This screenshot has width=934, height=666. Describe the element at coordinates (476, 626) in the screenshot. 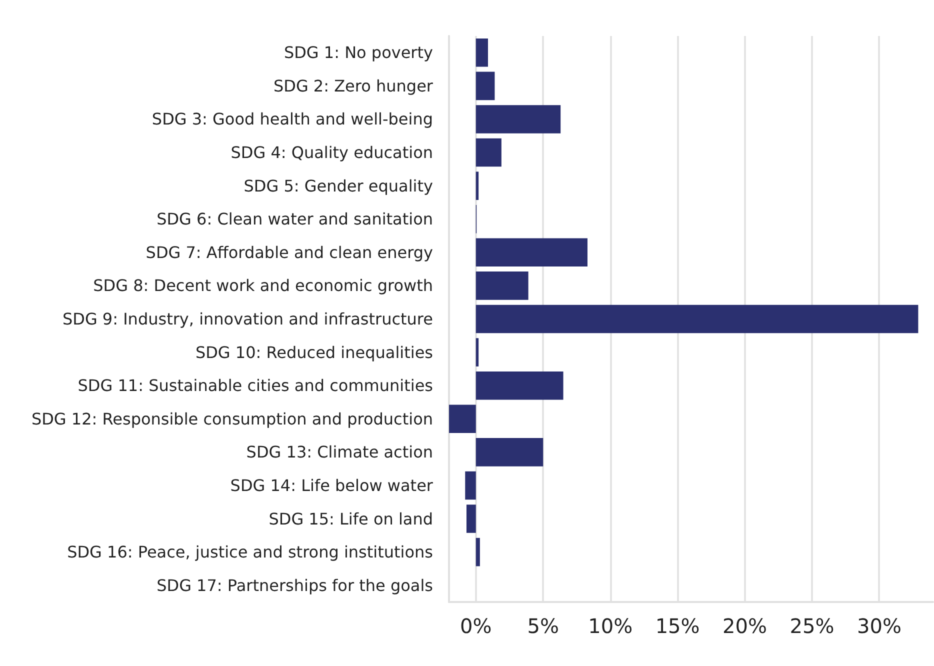

I see `x-tick-label: 0%` at that location.